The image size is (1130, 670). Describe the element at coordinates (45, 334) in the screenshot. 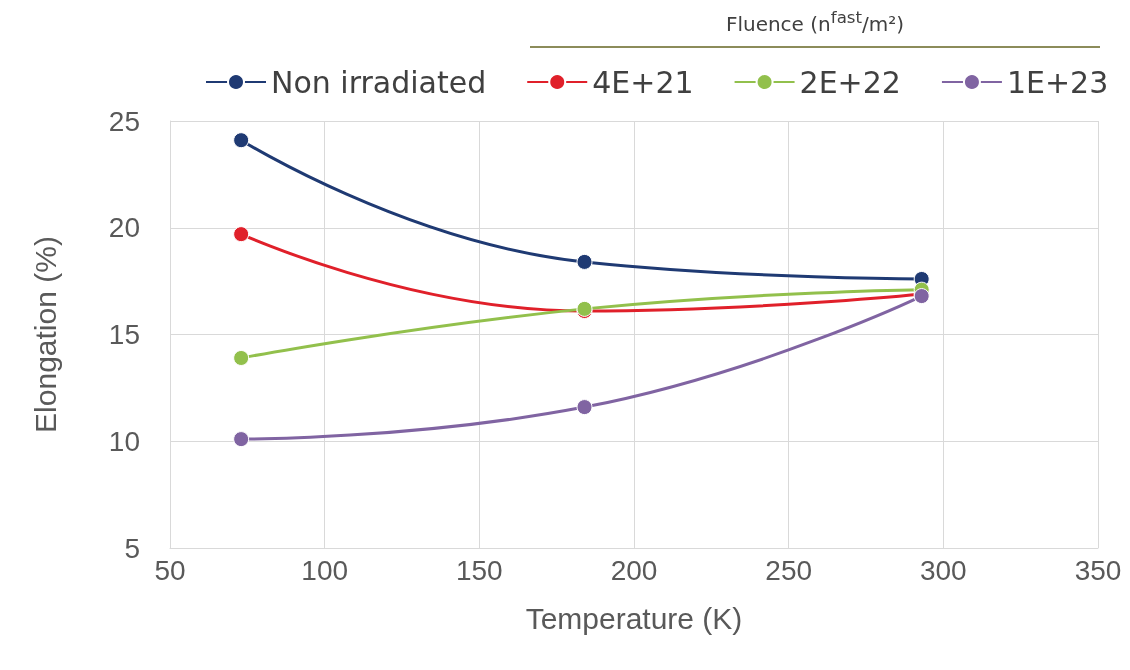

I see `y-axis-title: Elongation (%)` at that location.